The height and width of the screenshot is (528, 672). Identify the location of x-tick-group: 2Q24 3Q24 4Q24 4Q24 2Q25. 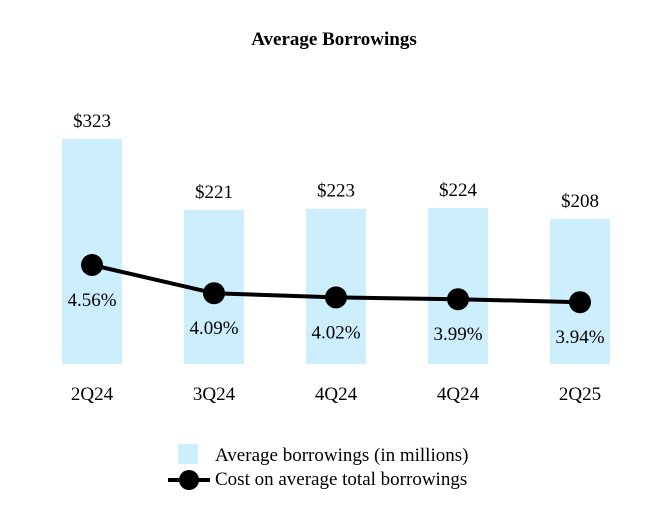
(336, 394).